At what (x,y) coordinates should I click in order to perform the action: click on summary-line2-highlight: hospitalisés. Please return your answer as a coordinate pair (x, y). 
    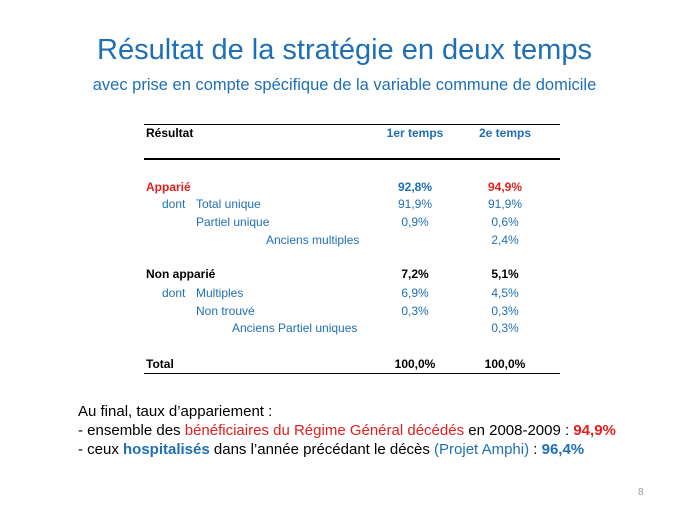
    Looking at the image, I should click on (166, 449).